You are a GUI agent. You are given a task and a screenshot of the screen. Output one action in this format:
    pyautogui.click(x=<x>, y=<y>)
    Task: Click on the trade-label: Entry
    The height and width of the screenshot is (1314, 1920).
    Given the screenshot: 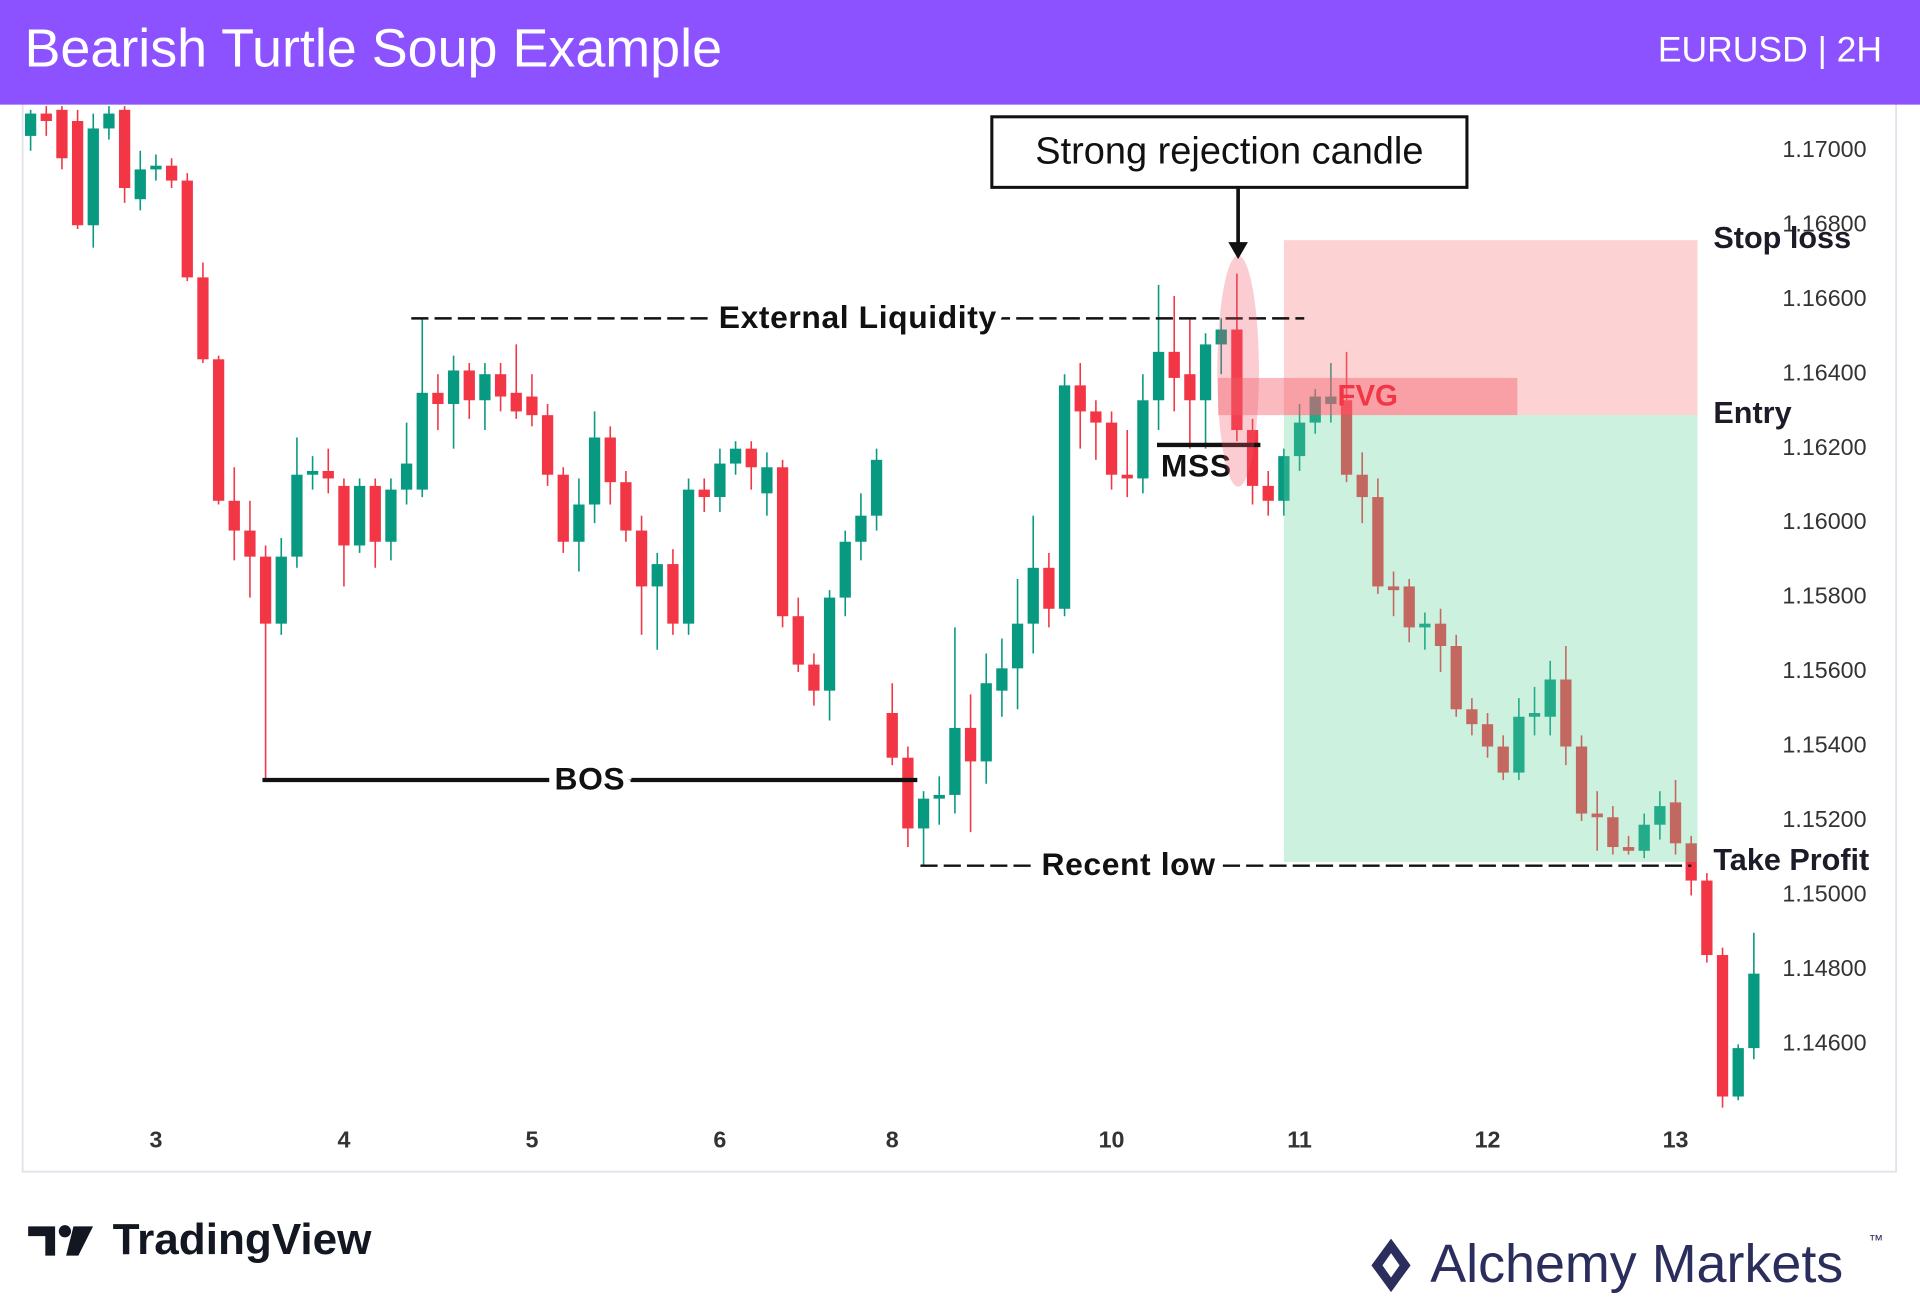 What is the action you would take?
    pyautogui.click(x=1752, y=413)
    